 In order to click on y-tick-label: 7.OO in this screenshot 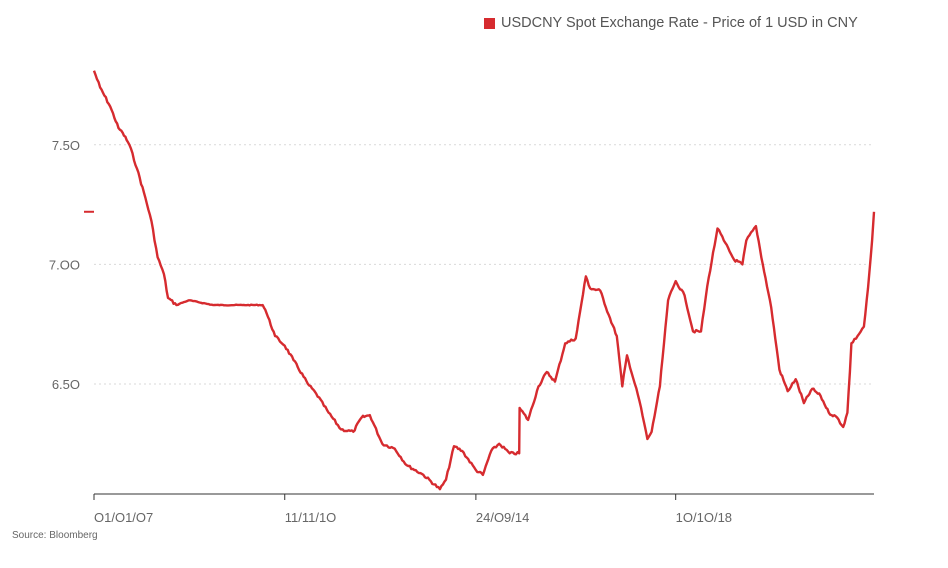, I will do `click(64, 264)`.